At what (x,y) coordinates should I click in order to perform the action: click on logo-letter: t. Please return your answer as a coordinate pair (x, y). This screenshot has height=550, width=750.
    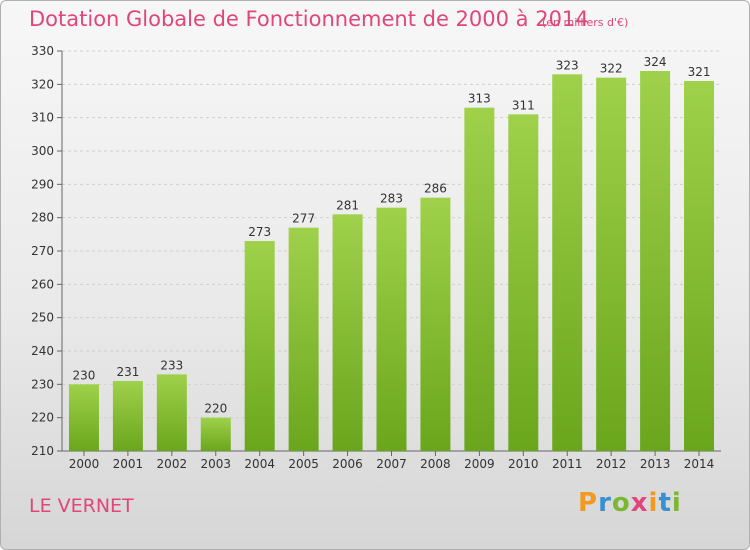
    Looking at the image, I should click on (665, 503).